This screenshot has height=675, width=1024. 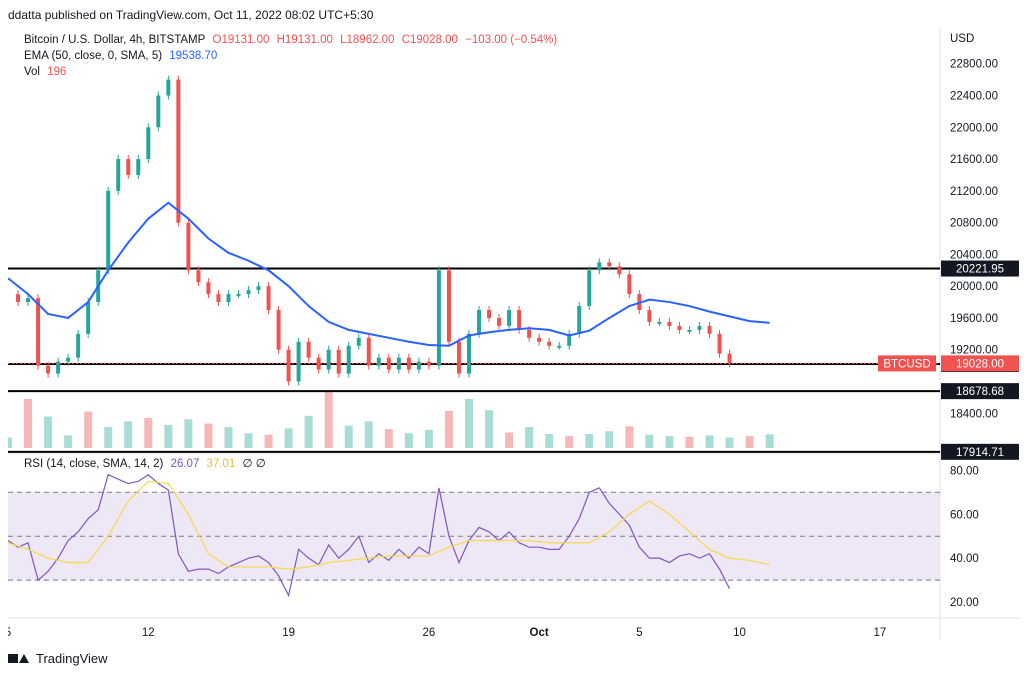 I want to click on time-tick-label: 12, so click(x=148, y=633).